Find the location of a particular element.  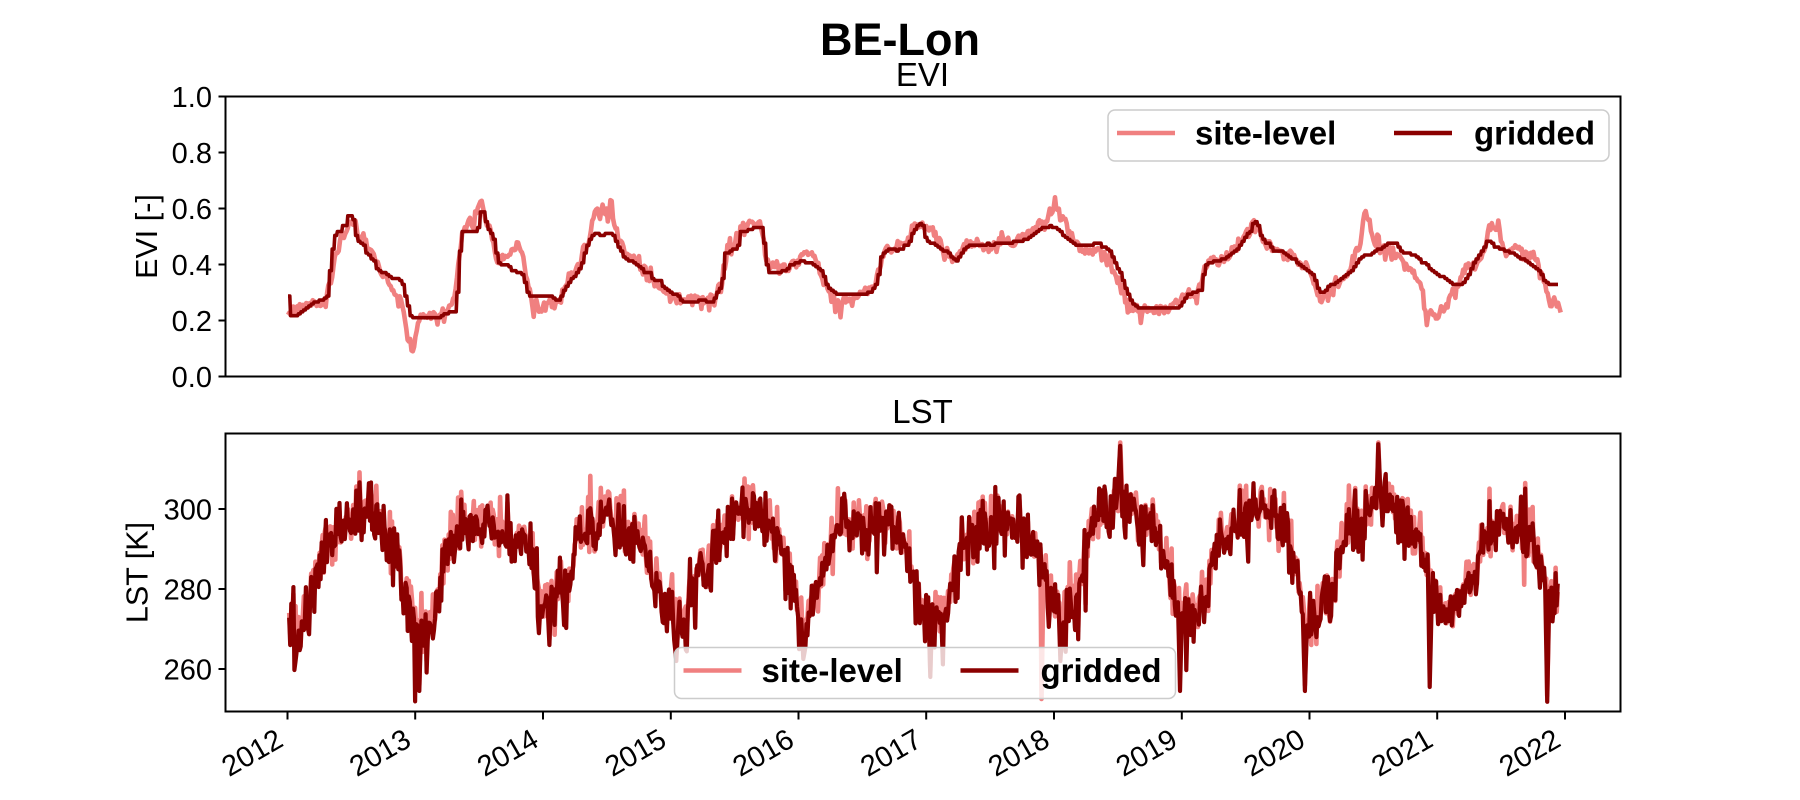

svg-text: 1.0 is located at coordinates (192, 98).